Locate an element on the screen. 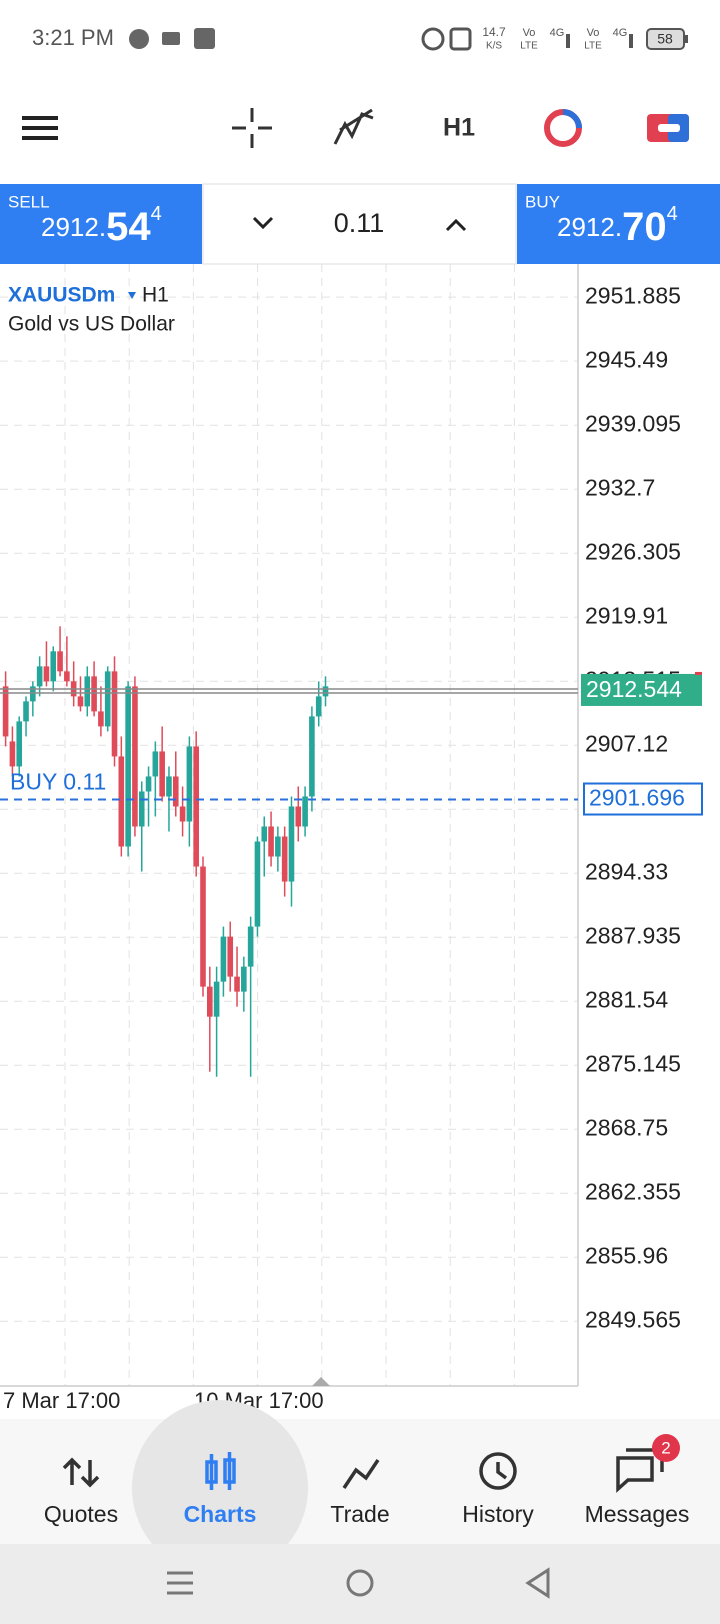 The width and height of the screenshot is (720, 1624). nfc-icon is located at coordinates (460, 39).